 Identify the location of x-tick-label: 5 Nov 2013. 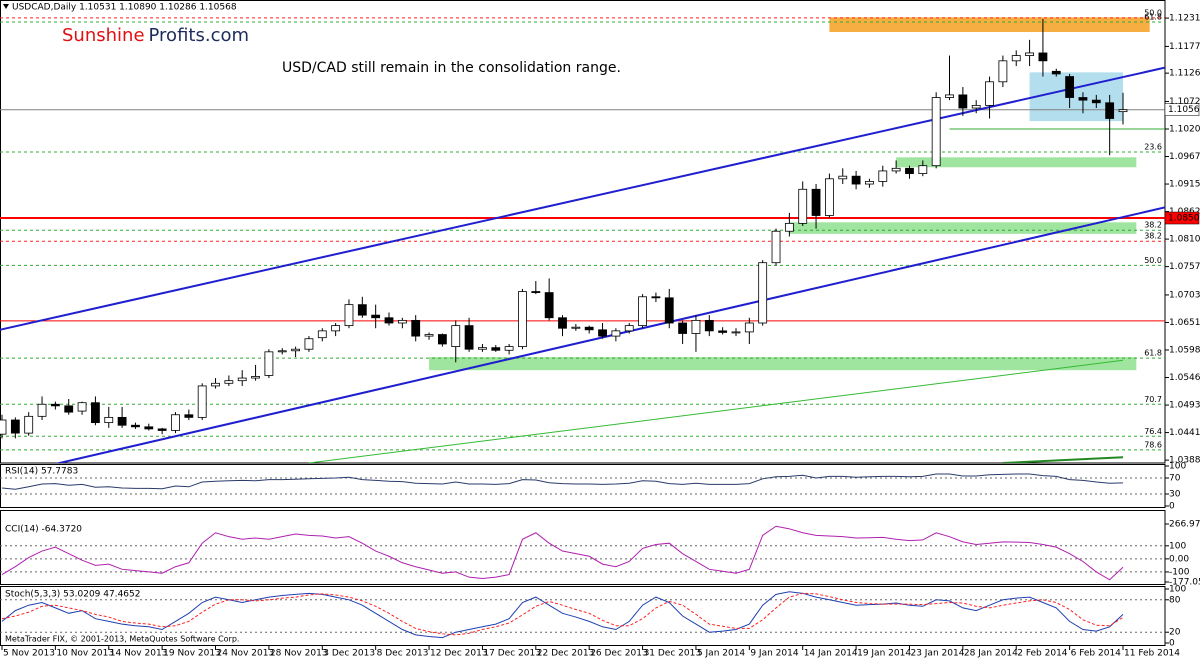
(29, 654).